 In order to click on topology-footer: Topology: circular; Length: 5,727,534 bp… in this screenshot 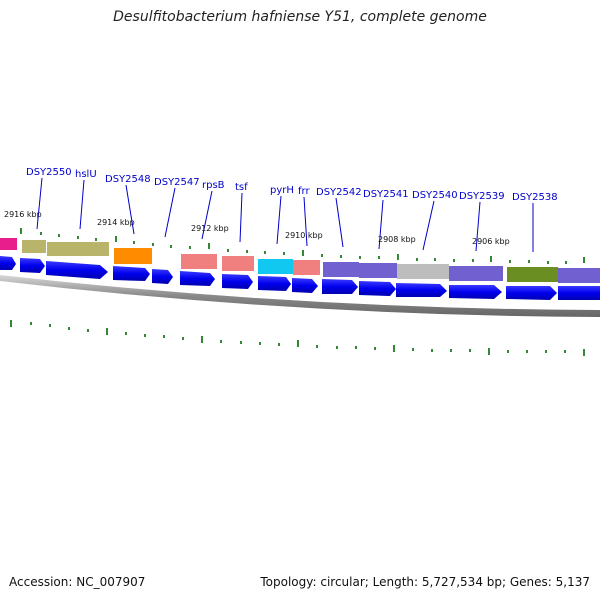, I will do `click(425, 582)`.